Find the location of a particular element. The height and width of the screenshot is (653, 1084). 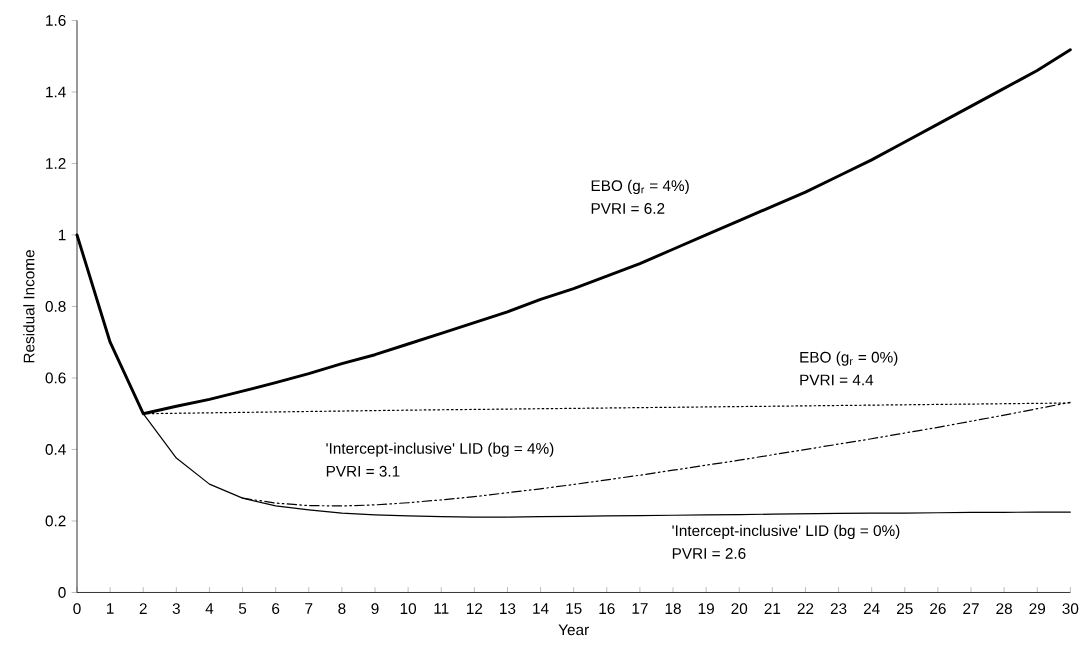

x-axis-title: Year is located at coordinates (573, 630).